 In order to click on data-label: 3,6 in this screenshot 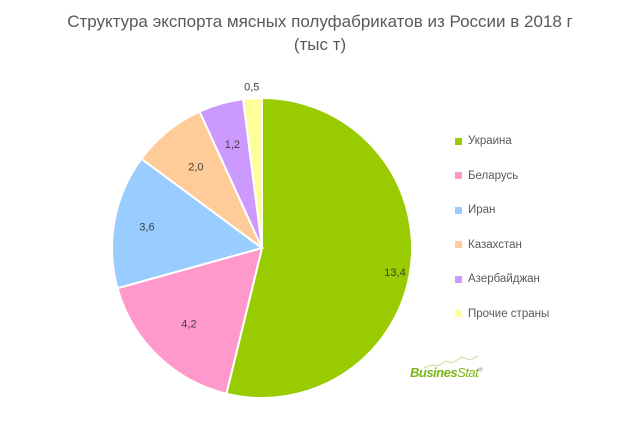, I will do `click(146, 228)`.